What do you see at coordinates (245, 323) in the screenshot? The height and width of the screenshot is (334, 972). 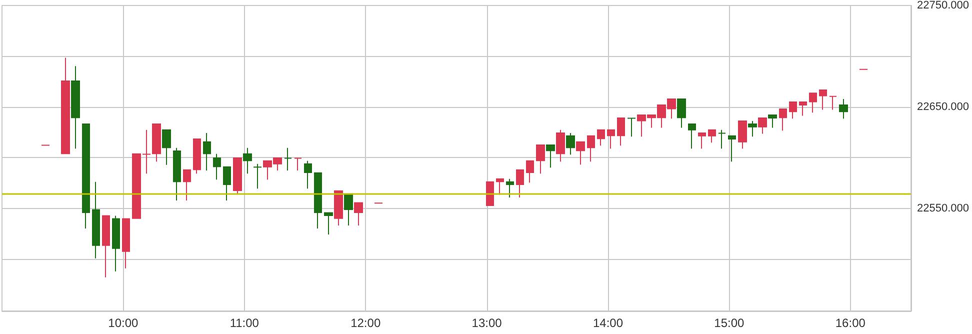 I see `x-tick-label: 11:00` at bounding box center [245, 323].